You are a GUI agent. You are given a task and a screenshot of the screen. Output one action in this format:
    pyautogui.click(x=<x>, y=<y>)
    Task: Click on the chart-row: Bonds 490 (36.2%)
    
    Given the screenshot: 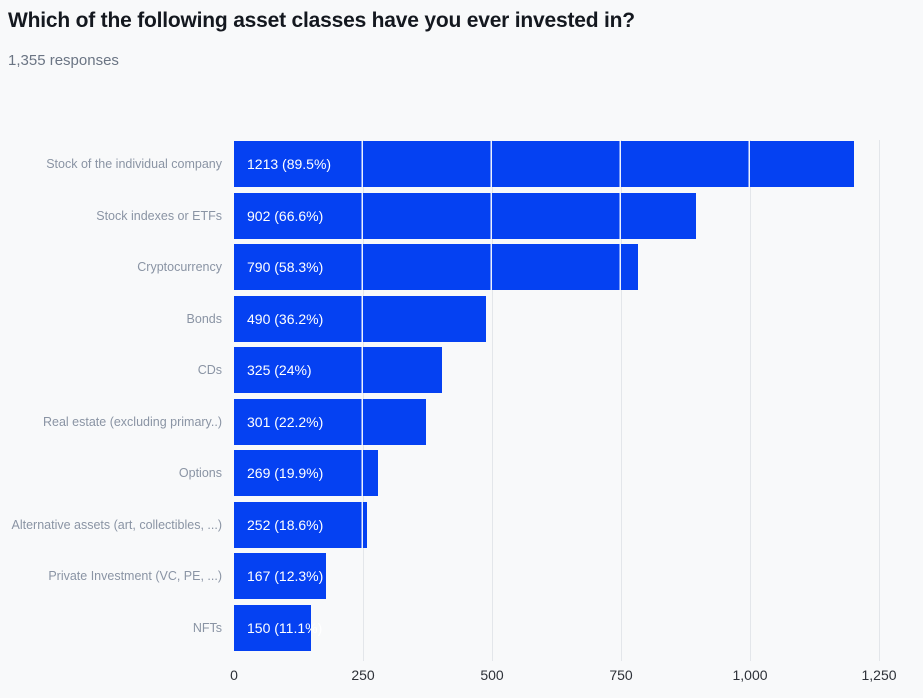 What is the action you would take?
    pyautogui.click(x=461, y=318)
    